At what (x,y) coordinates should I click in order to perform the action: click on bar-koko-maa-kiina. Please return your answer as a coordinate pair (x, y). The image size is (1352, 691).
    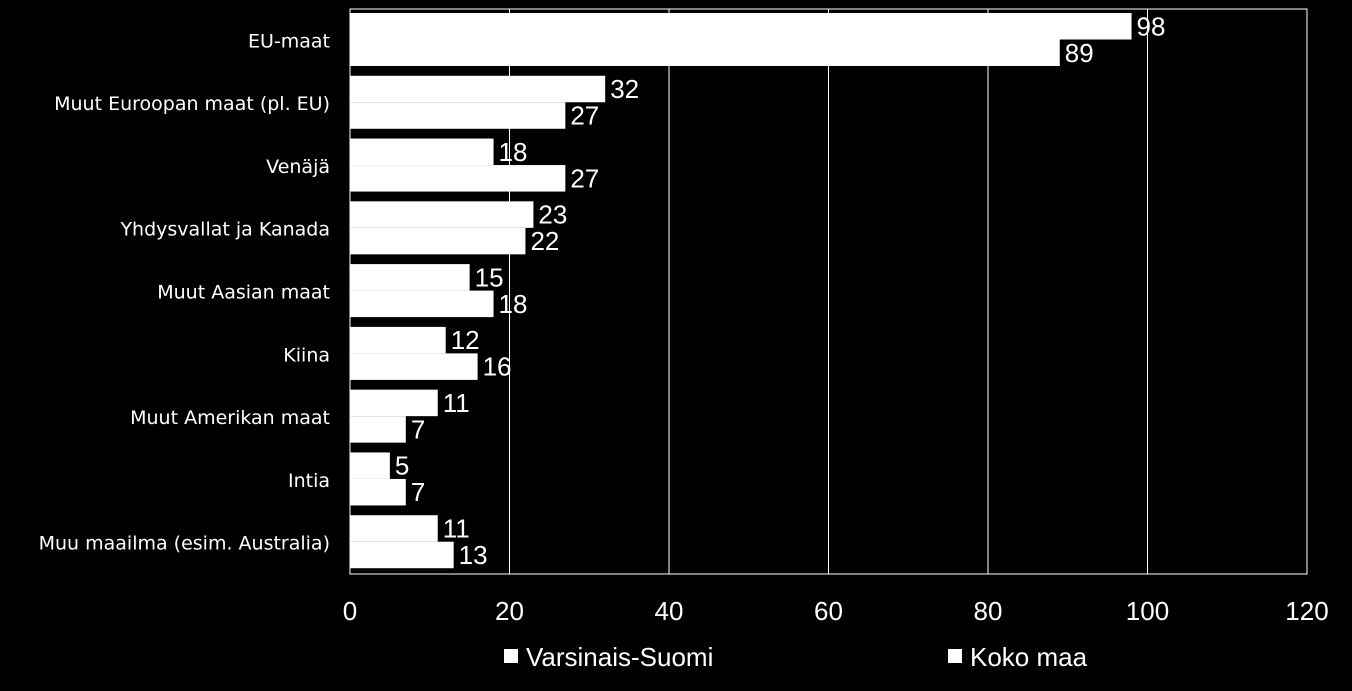
    Looking at the image, I should click on (414, 366).